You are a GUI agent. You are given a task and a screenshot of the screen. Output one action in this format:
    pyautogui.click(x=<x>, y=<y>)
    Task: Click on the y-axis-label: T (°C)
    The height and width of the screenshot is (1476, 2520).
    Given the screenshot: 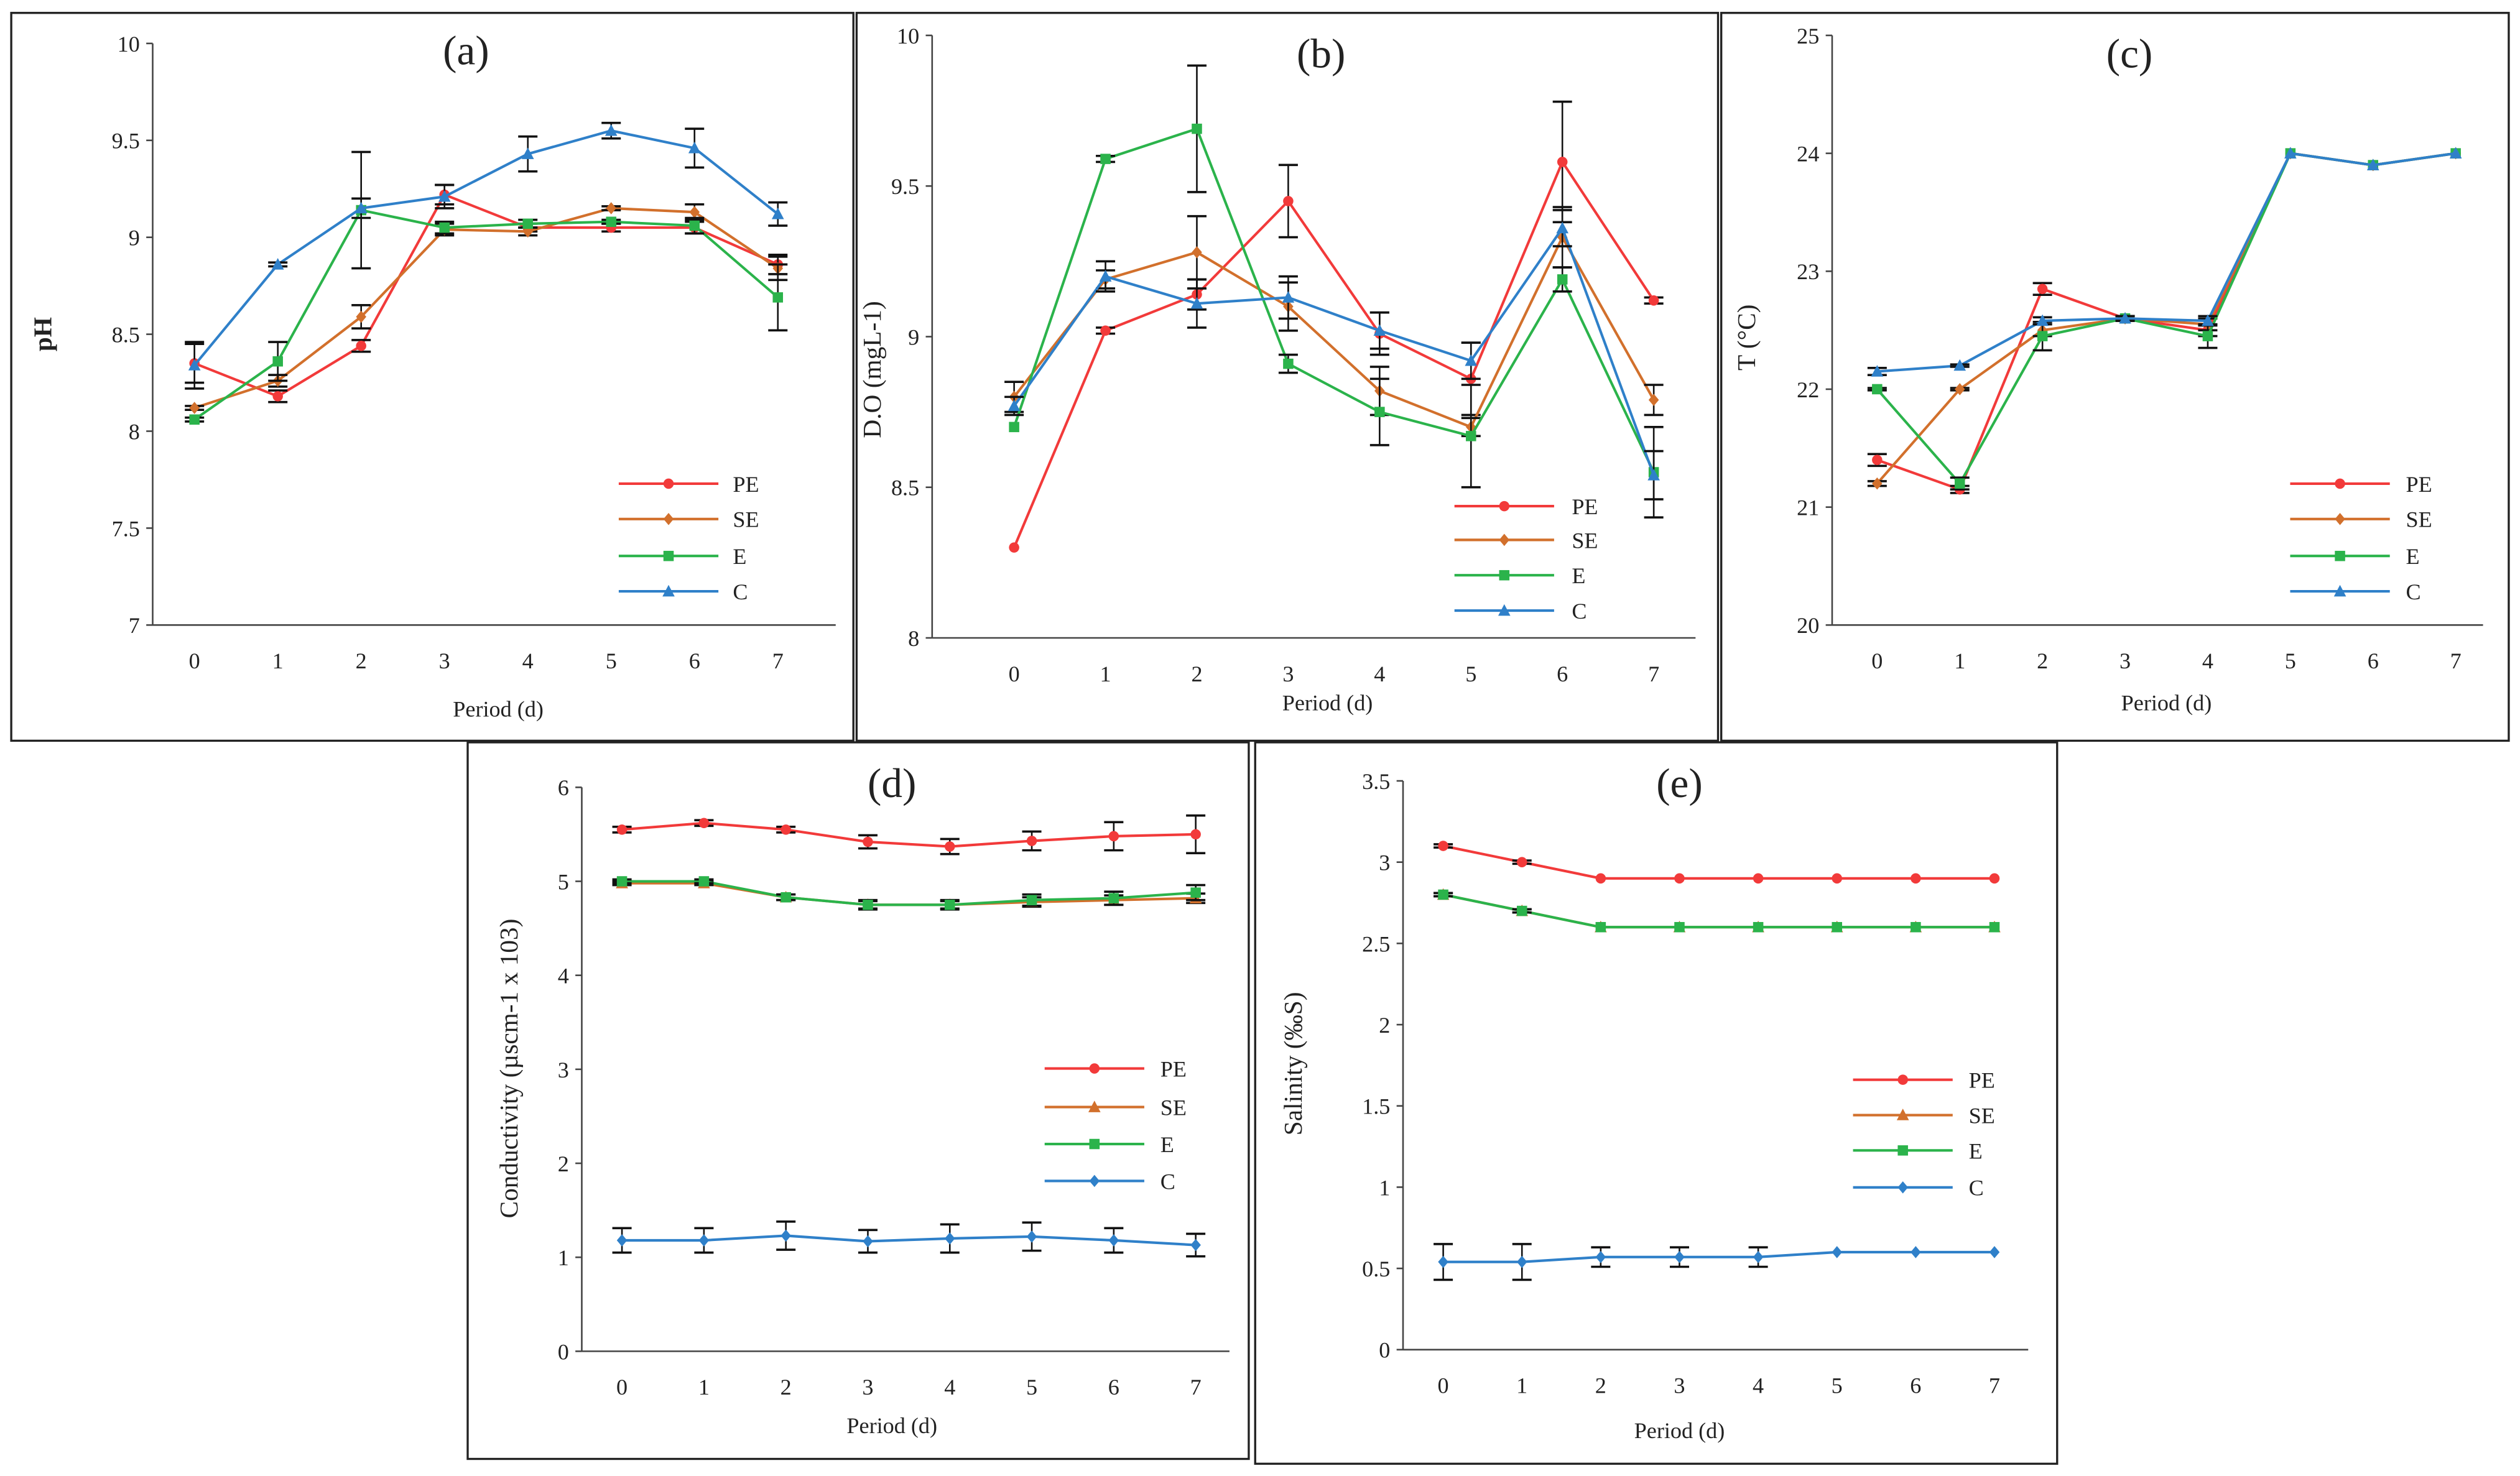 What is the action you would take?
    pyautogui.click(x=1746, y=338)
    